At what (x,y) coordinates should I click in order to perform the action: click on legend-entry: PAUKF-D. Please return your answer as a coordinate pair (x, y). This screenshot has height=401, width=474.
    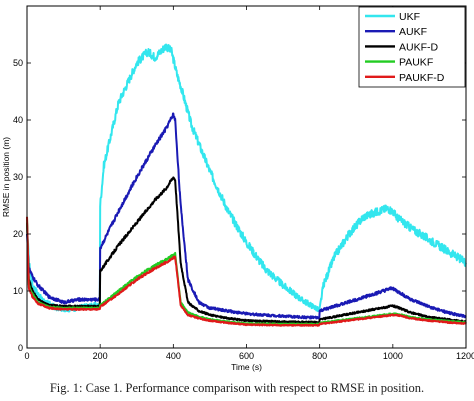
    Looking at the image, I should click on (422, 78).